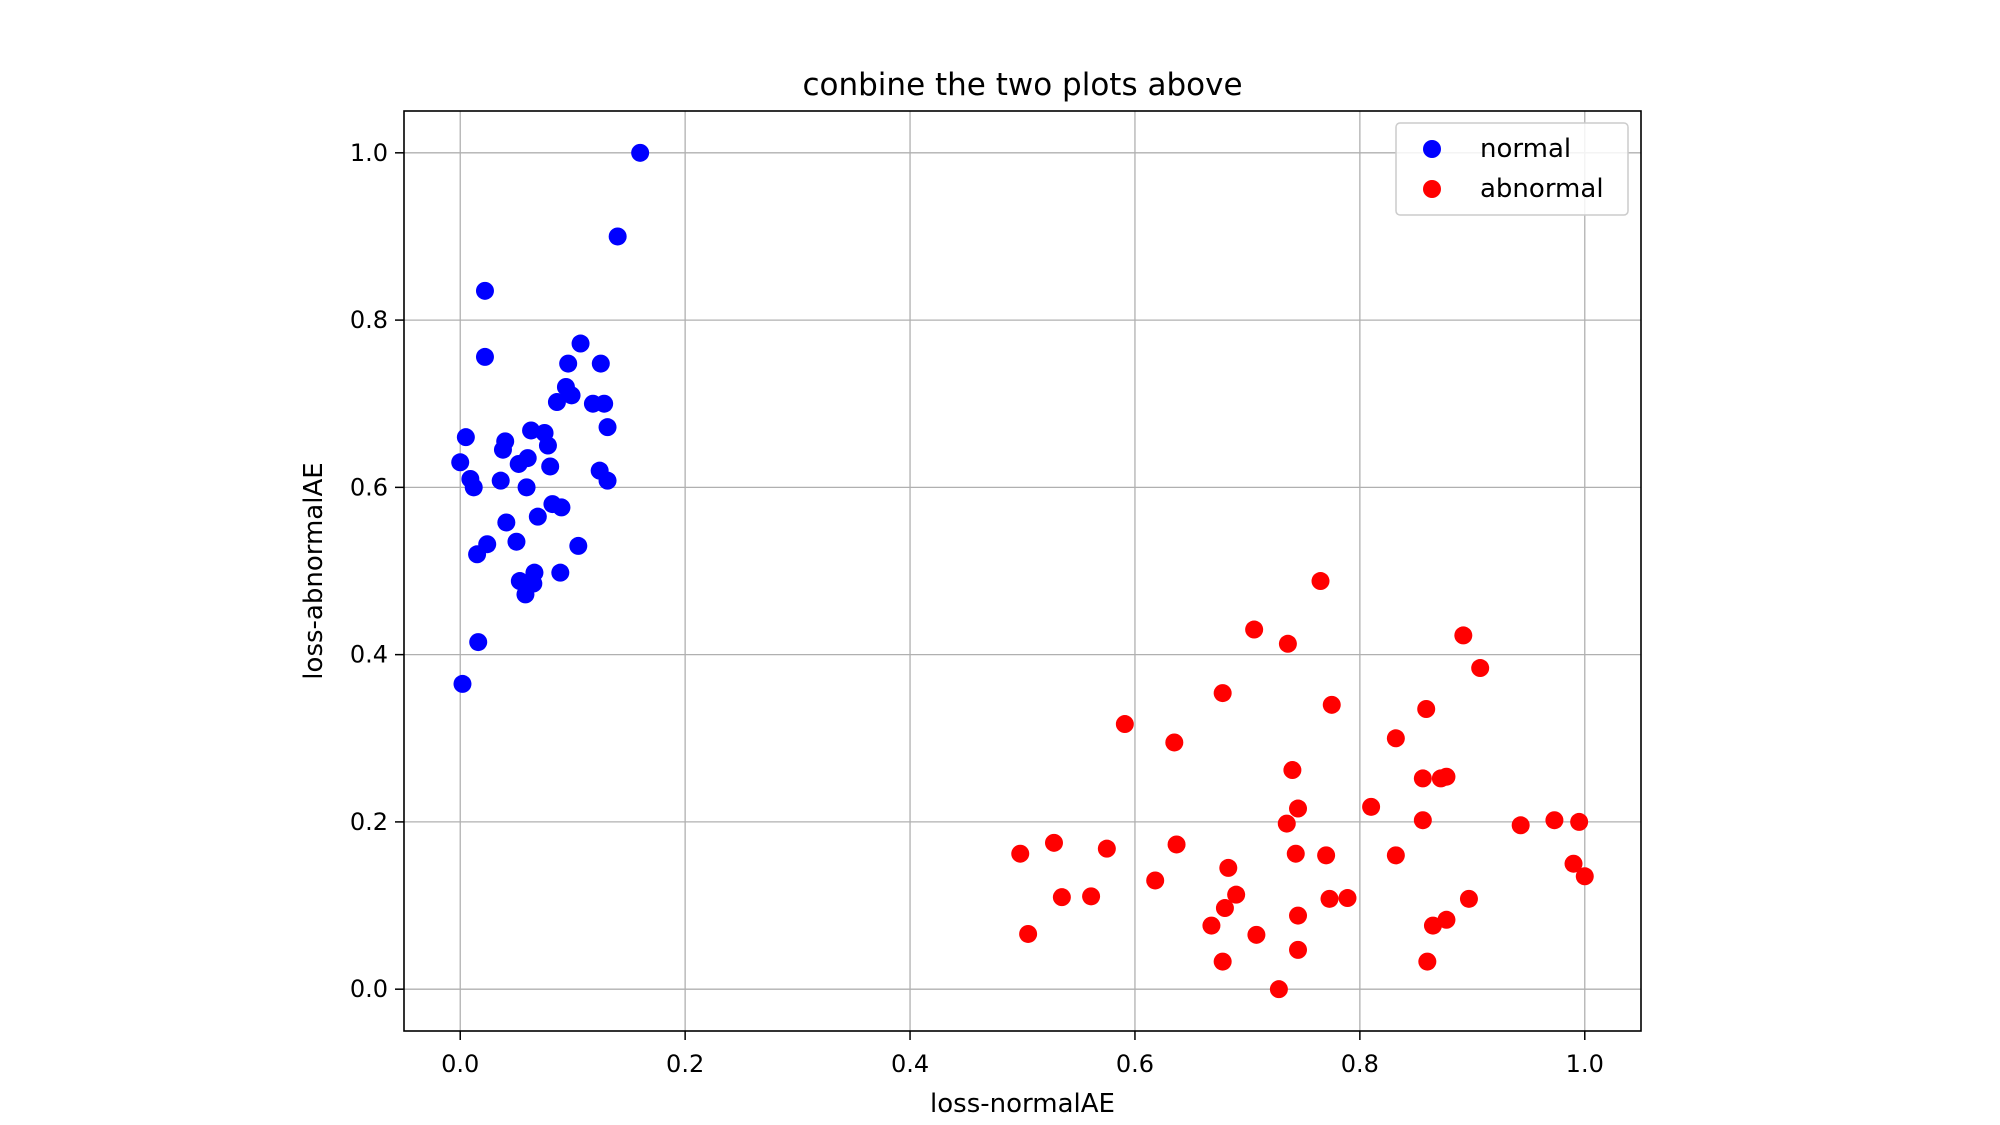  I want to click on y-tick-label: 0.6, so click(369, 487).